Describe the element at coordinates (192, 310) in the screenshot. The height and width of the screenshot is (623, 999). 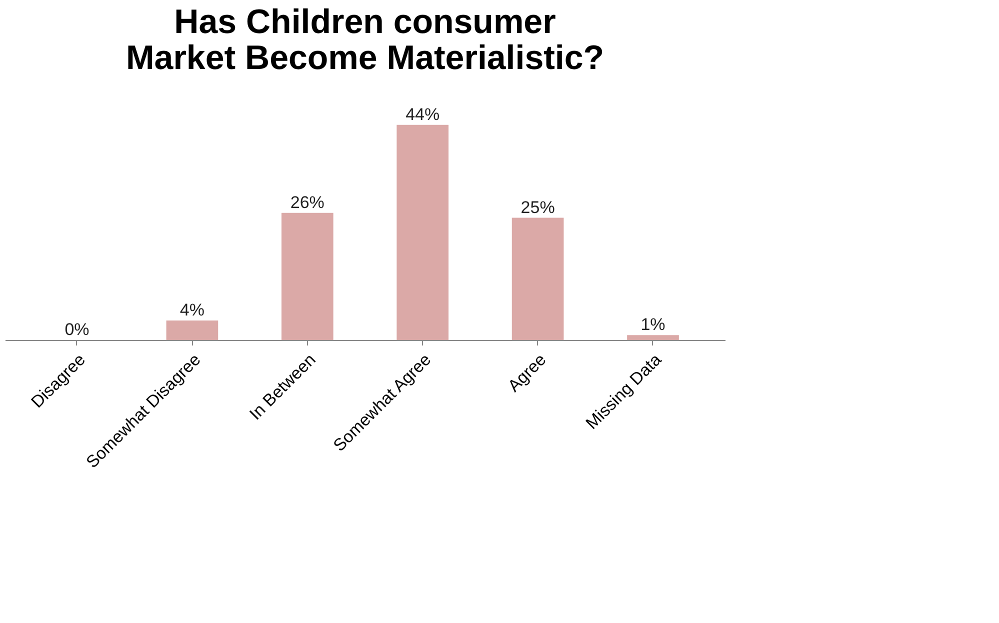
I see `data-label: 4%` at that location.